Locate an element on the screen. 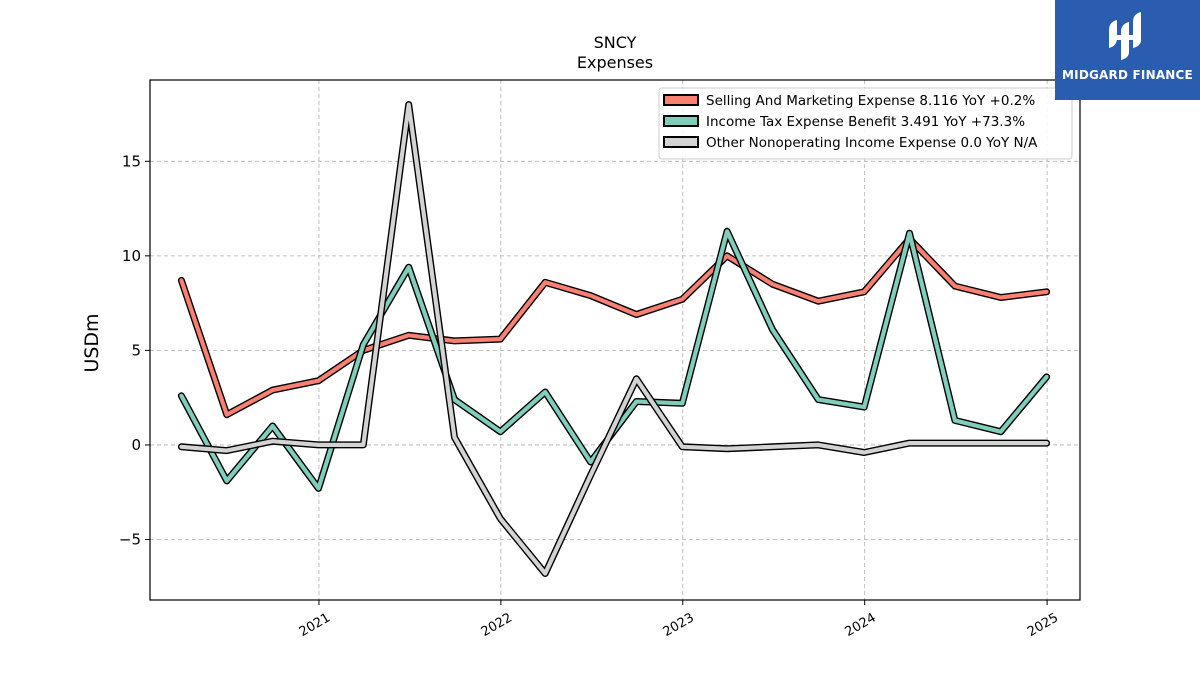 The width and height of the screenshot is (1200, 675). midgard-finance-logo: MIDGARD FINANCE is located at coordinates (1127, 50).